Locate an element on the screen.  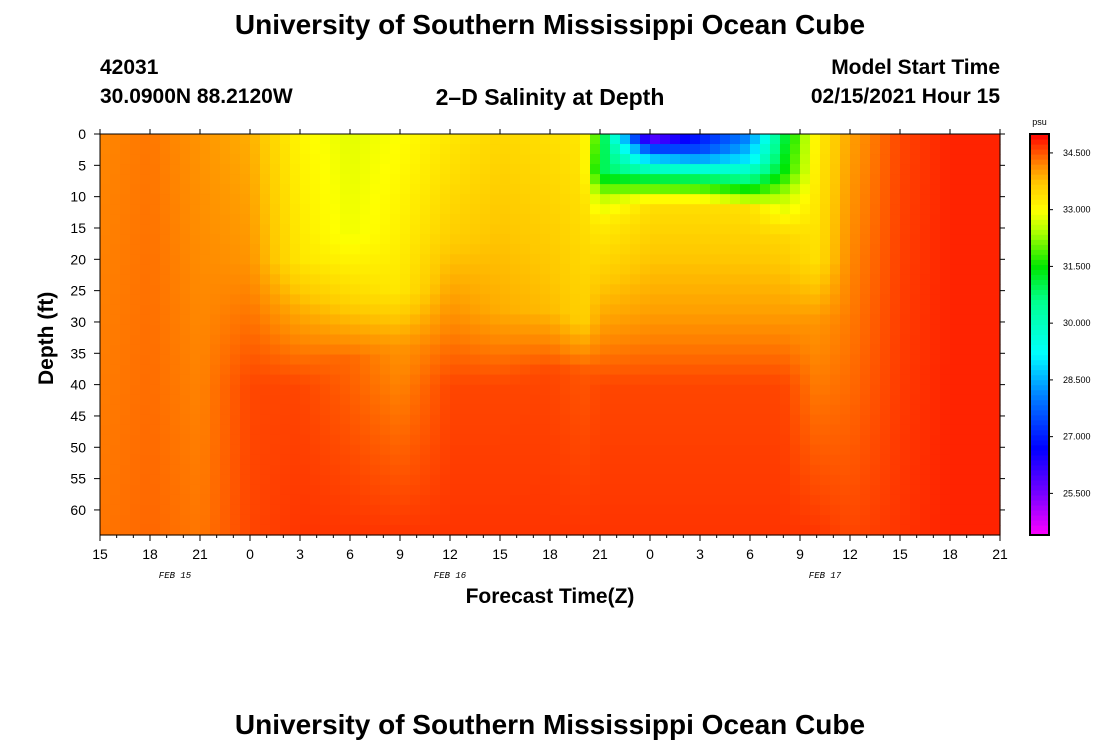
x-tick-label: 21 is located at coordinates (200, 554).